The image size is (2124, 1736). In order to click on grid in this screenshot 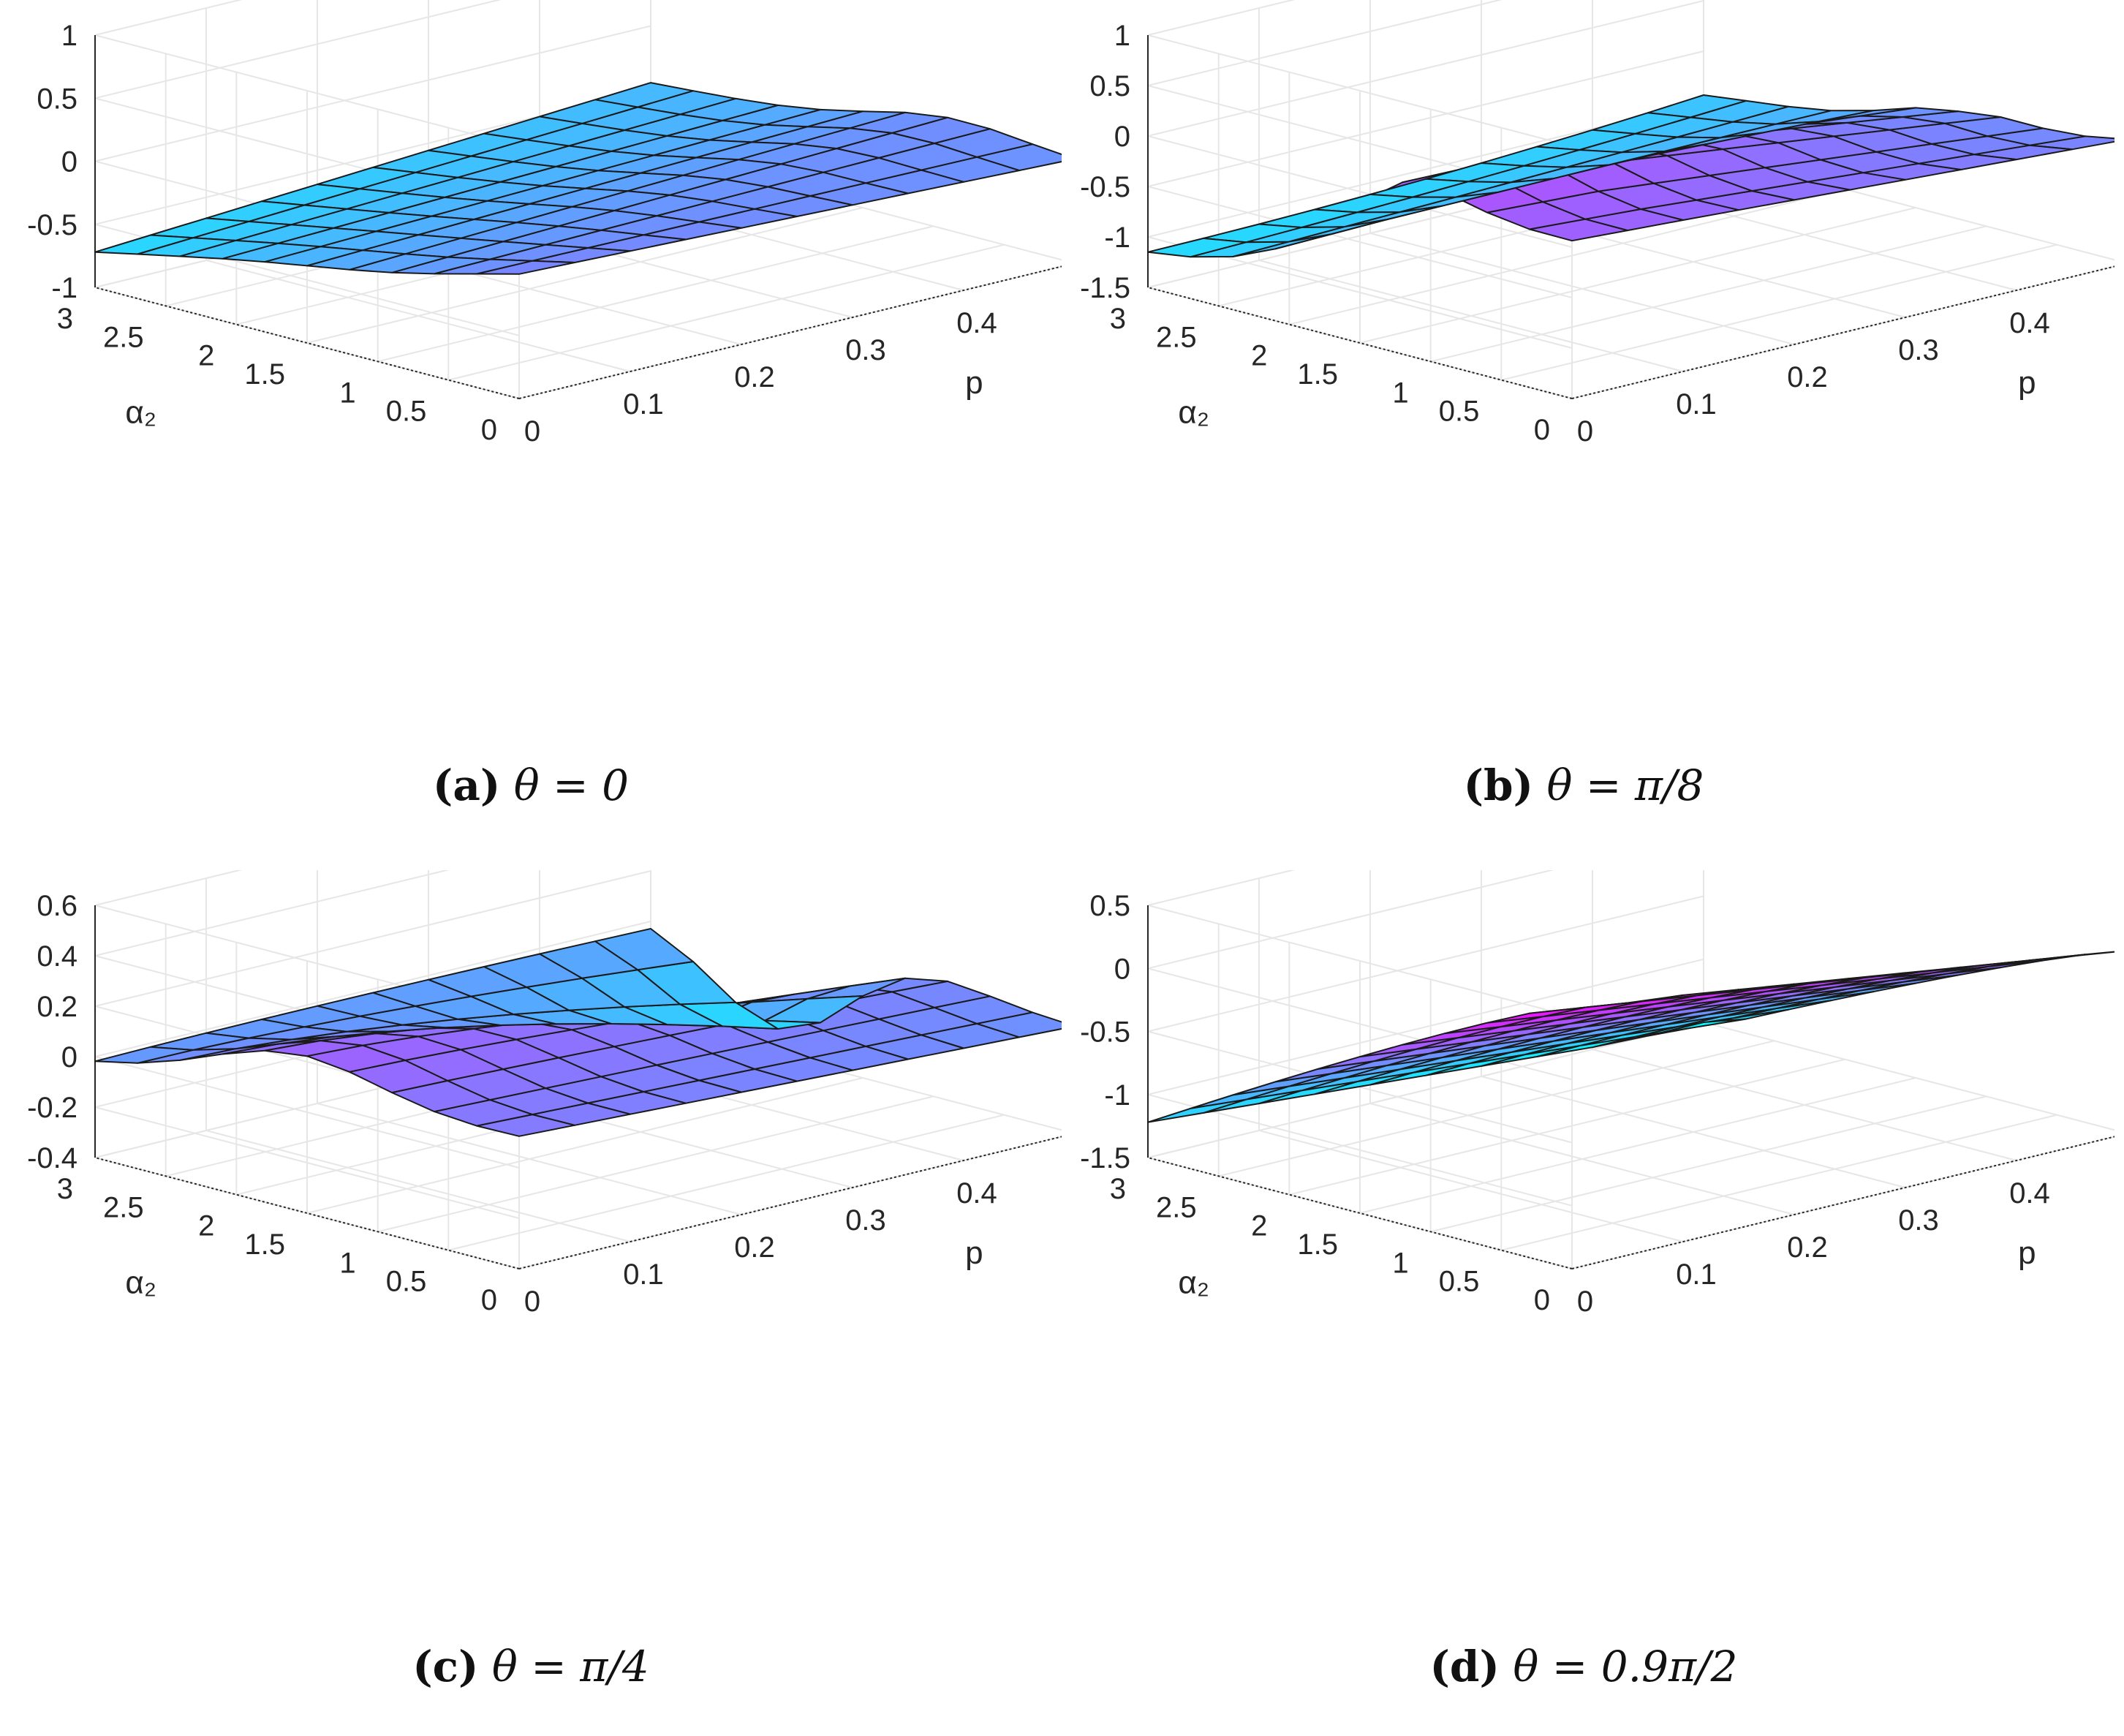, I will do `click(1630, 1070)`.